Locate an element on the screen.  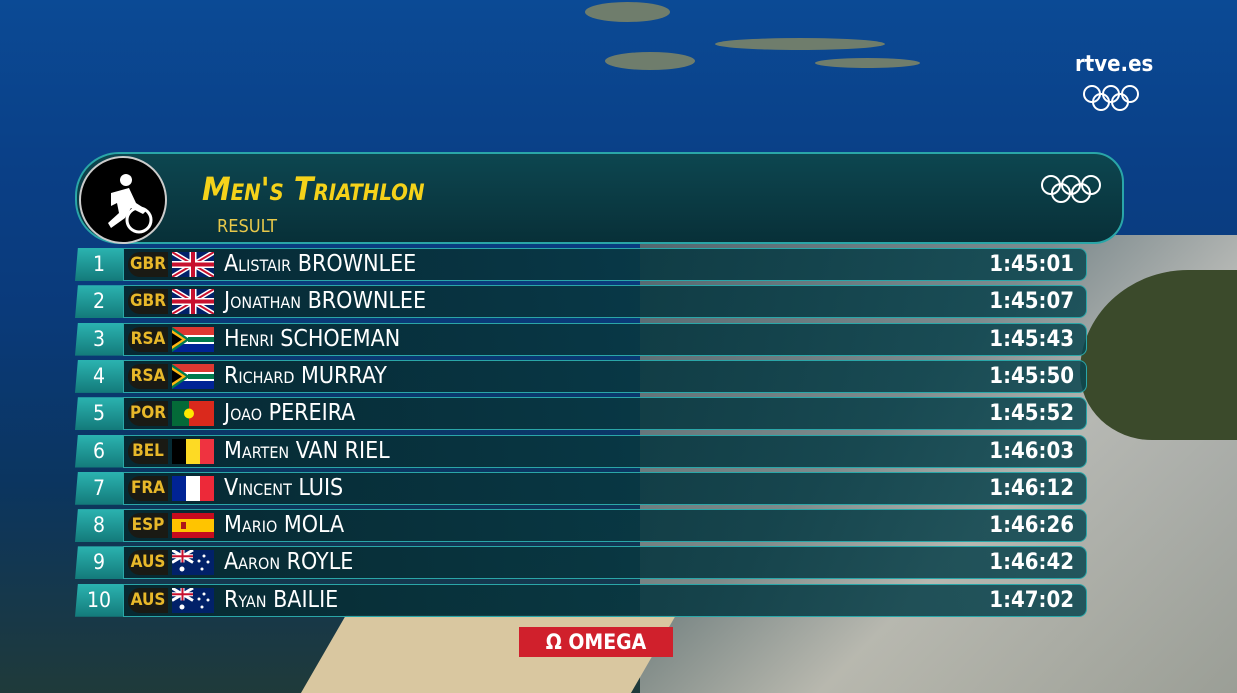
result-bar: GBR Alistair BROWNLEE 1:45:01 is located at coordinates (605, 264).